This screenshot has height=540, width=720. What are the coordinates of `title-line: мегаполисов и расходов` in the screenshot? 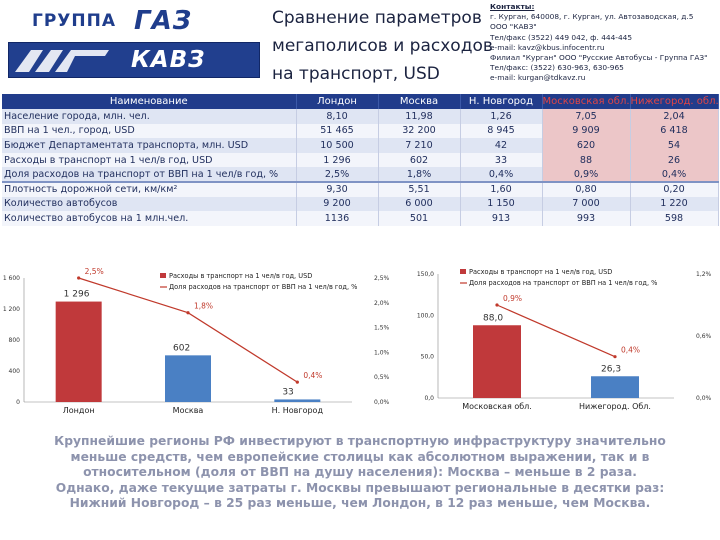 It's located at (382, 46).